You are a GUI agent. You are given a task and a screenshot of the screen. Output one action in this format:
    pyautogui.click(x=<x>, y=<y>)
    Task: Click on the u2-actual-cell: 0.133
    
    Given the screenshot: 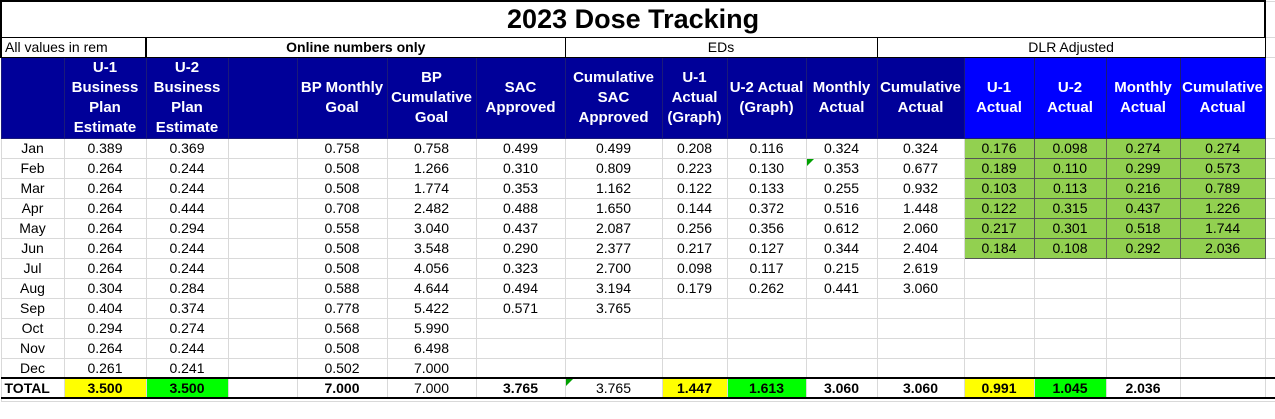 What is the action you would take?
    pyautogui.click(x=766, y=188)
    